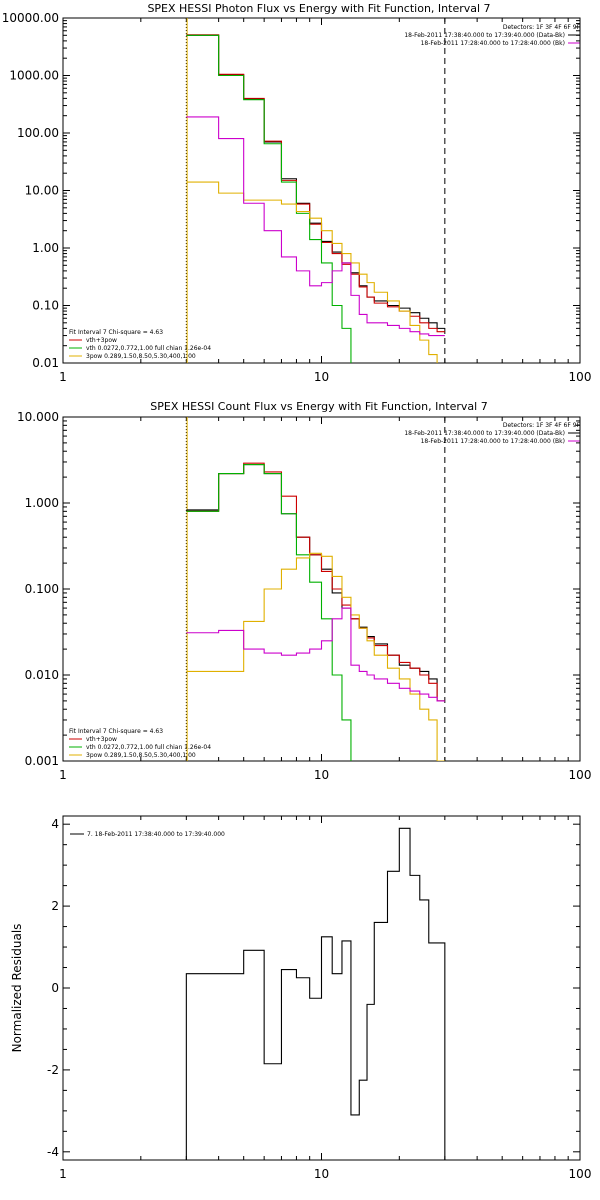 Image resolution: width=600 pixels, height=1200 pixels. What do you see at coordinates (34, 76) in the screenshot?
I see `photon-flux-y-tick-label: 1000.00` at bounding box center [34, 76].